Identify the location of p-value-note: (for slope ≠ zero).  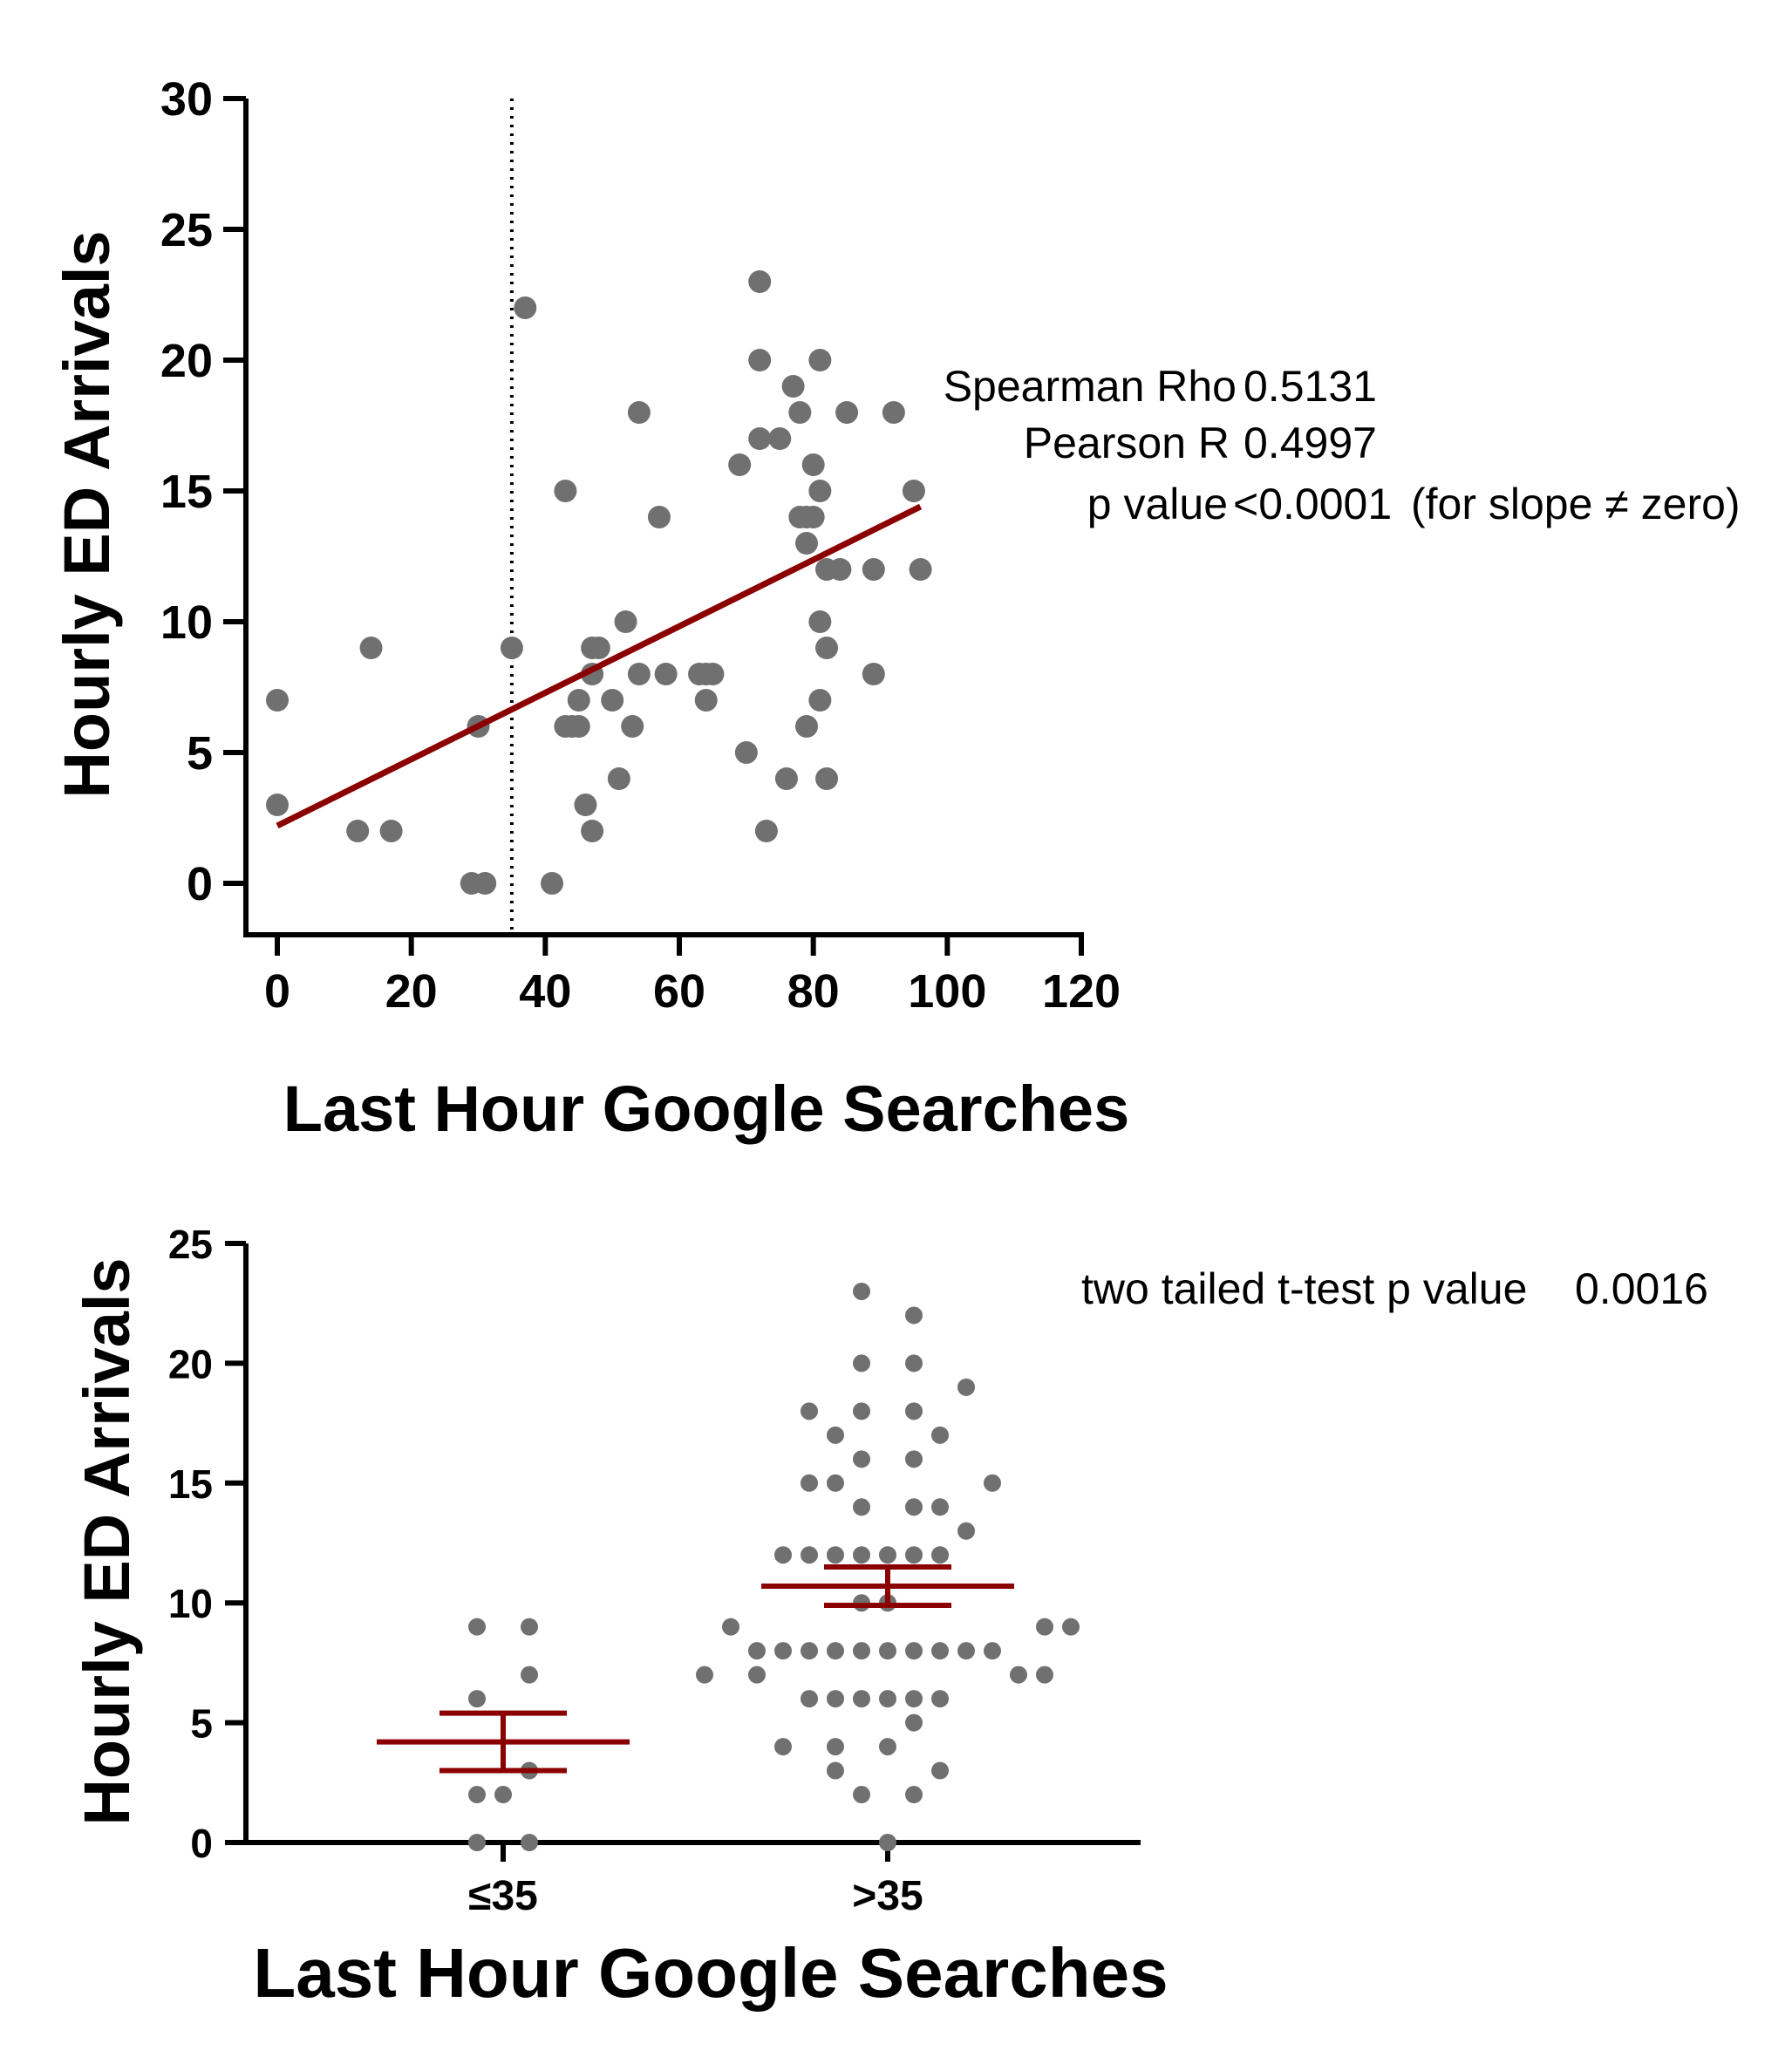
(1576, 504).